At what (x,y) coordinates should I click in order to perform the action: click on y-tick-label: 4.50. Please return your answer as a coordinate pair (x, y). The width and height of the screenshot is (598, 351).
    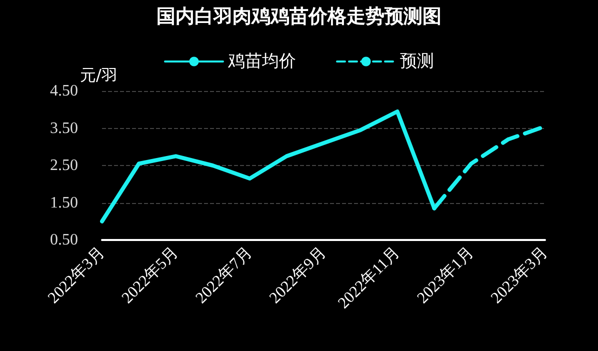
    Looking at the image, I should click on (64, 91).